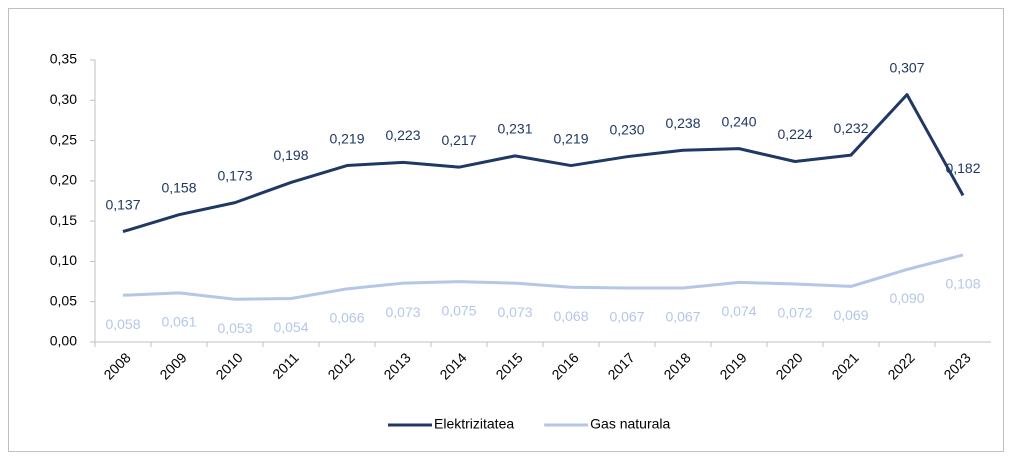 This screenshot has width=1012, height=460. I want to click on data-label: 0,108, so click(962, 284).